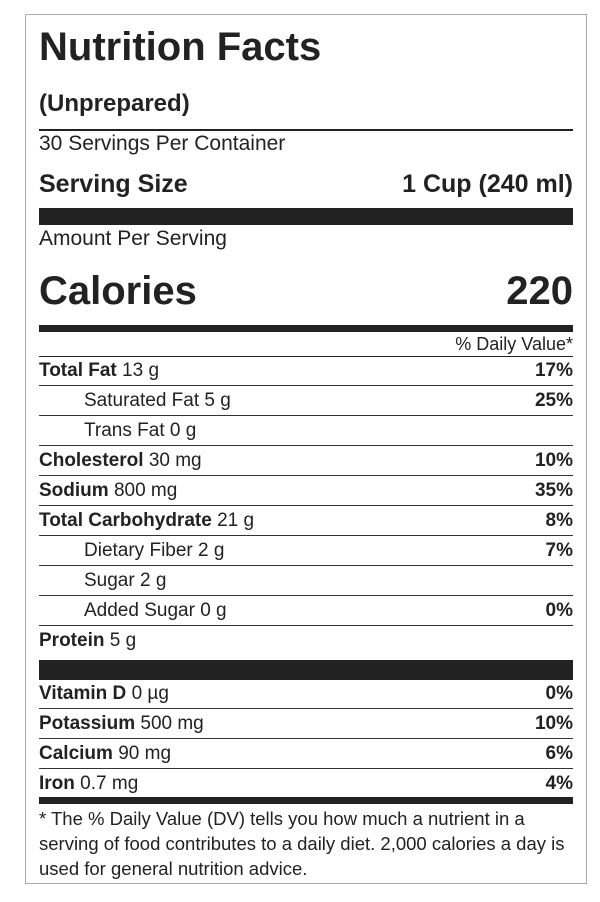  Describe the element at coordinates (155, 610) in the screenshot. I see `nutrient-name: Added Sugar 0 g` at that location.